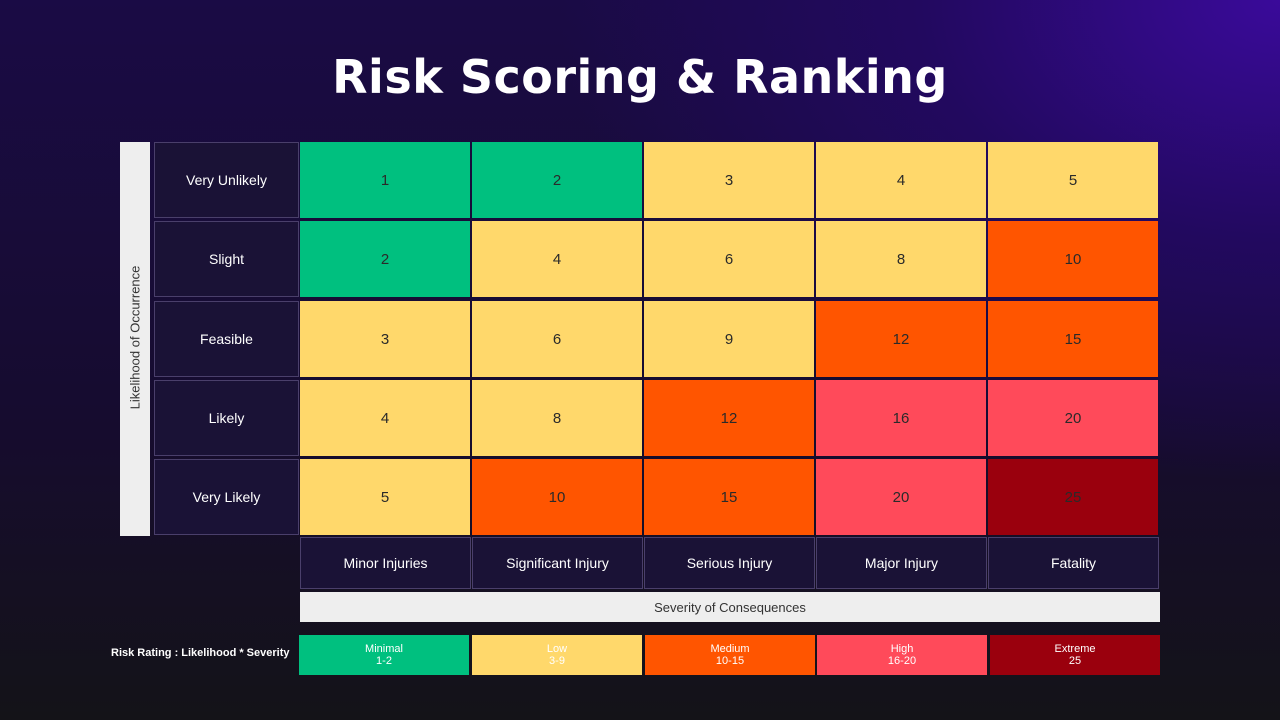  Describe the element at coordinates (730, 649) in the screenshot. I see `legend-item-name: Medium` at that location.